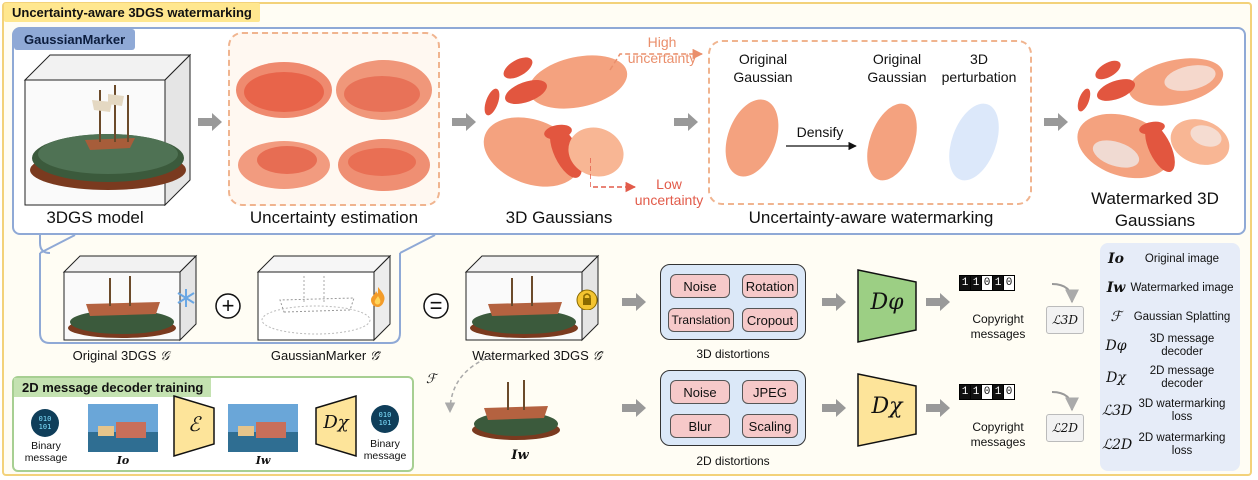 Image resolution: width=1258 pixels, height=480 pixels. Describe the element at coordinates (385, 450) in the screenshot. I see `binary-message-out-label: Binary message` at that location.